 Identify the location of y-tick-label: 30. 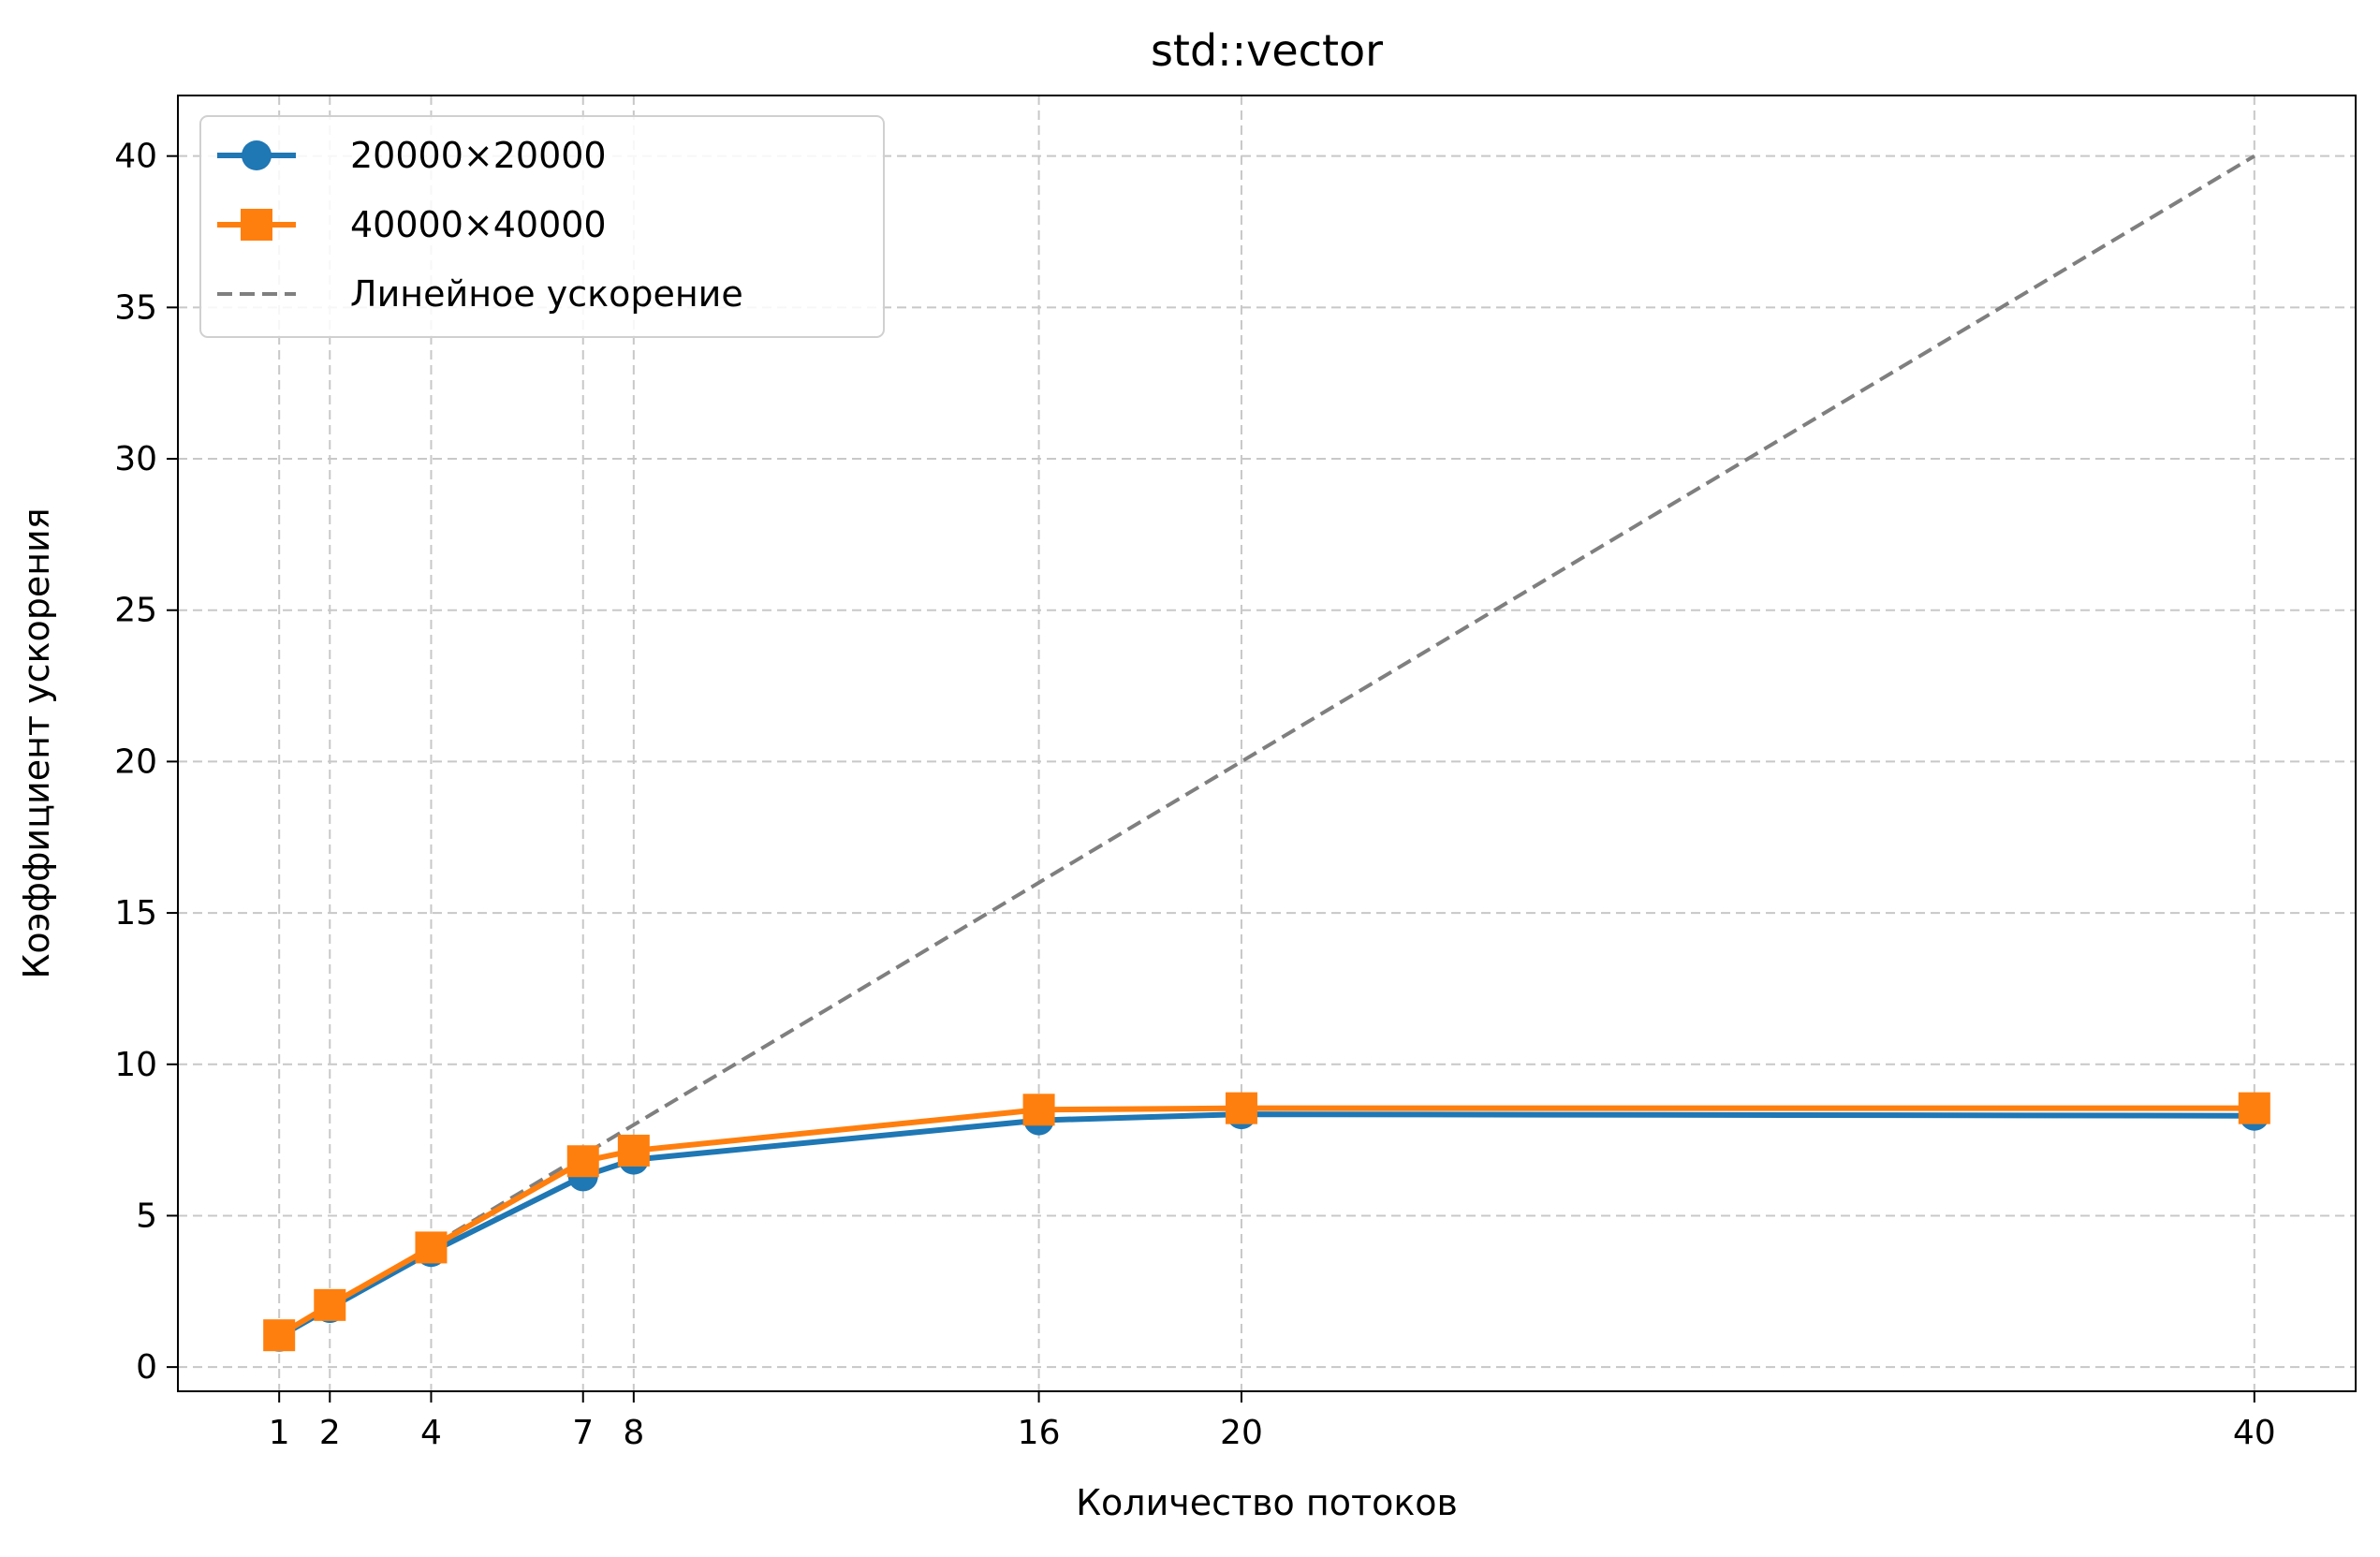
(135, 459).